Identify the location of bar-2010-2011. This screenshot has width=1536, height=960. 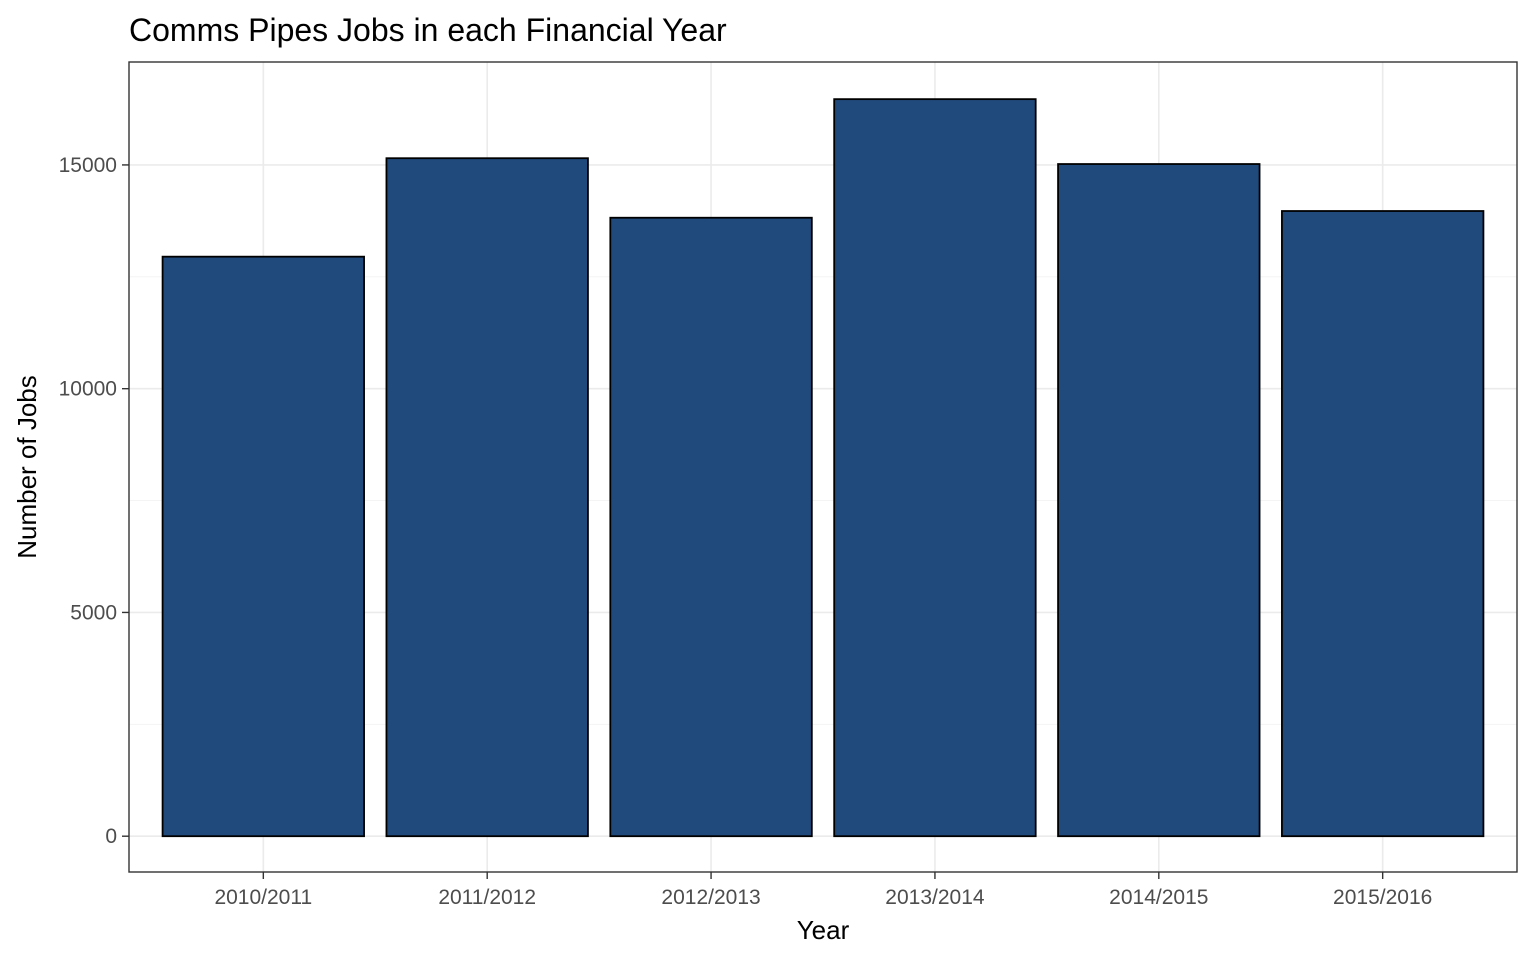
(263, 546).